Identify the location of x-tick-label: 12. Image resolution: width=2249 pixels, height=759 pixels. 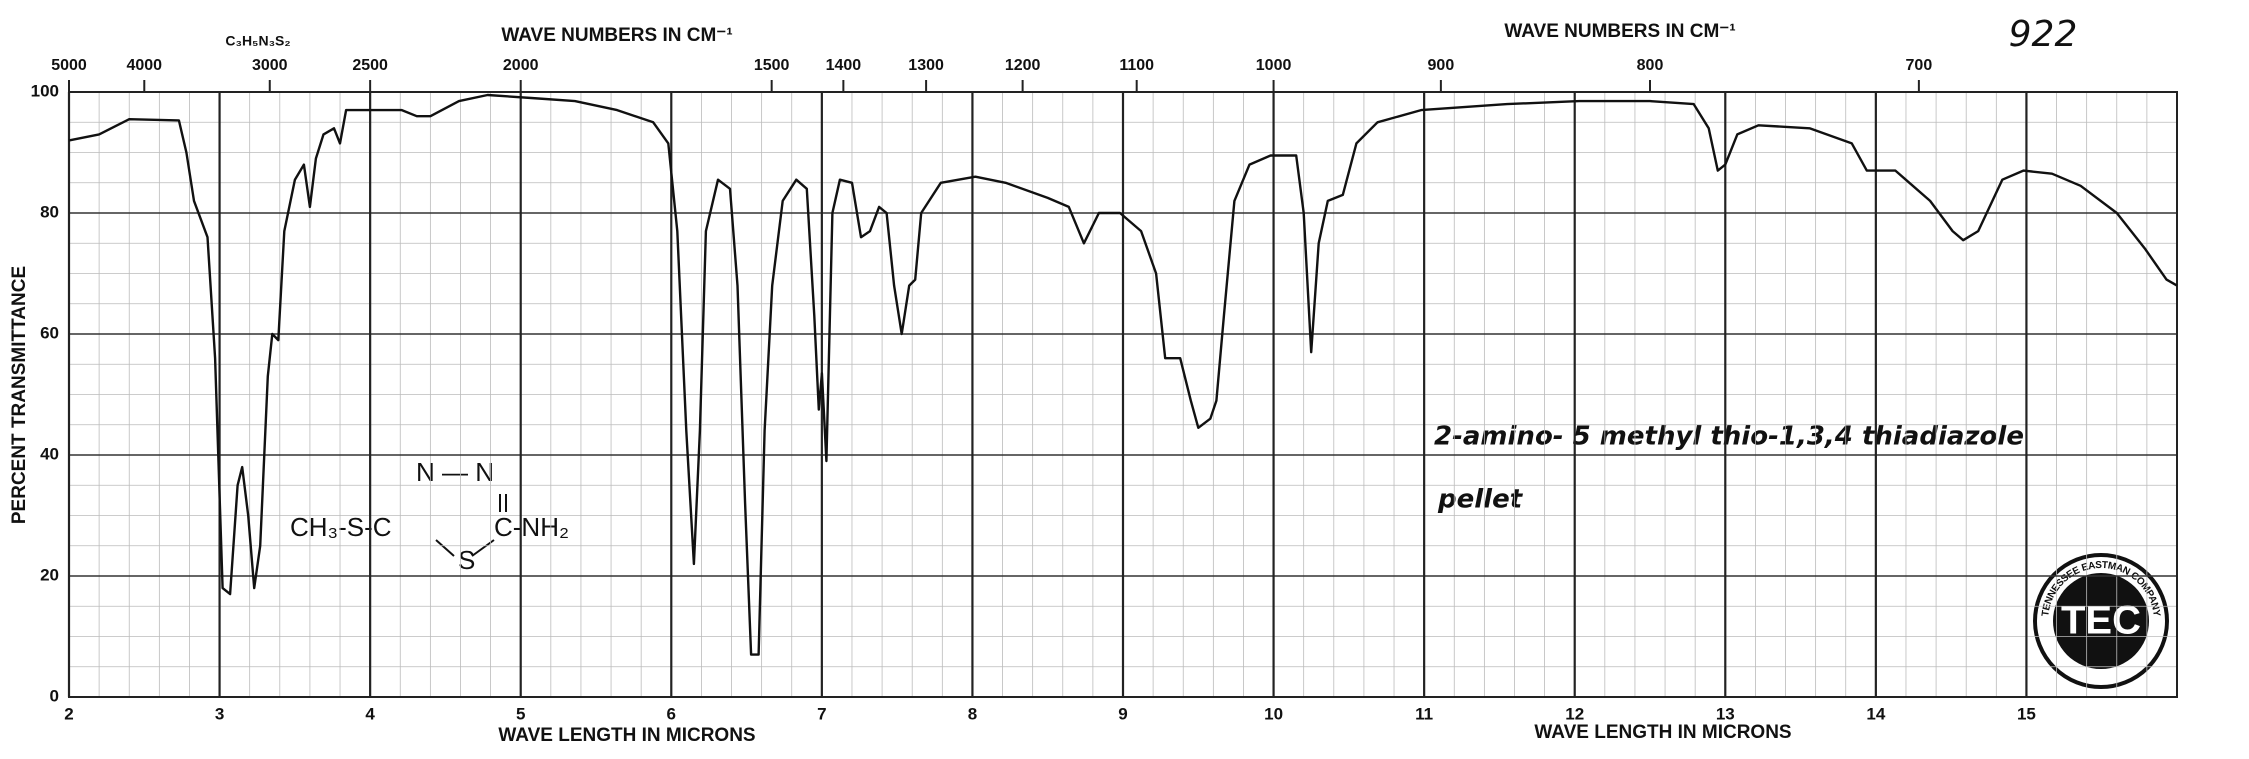
(1574, 713).